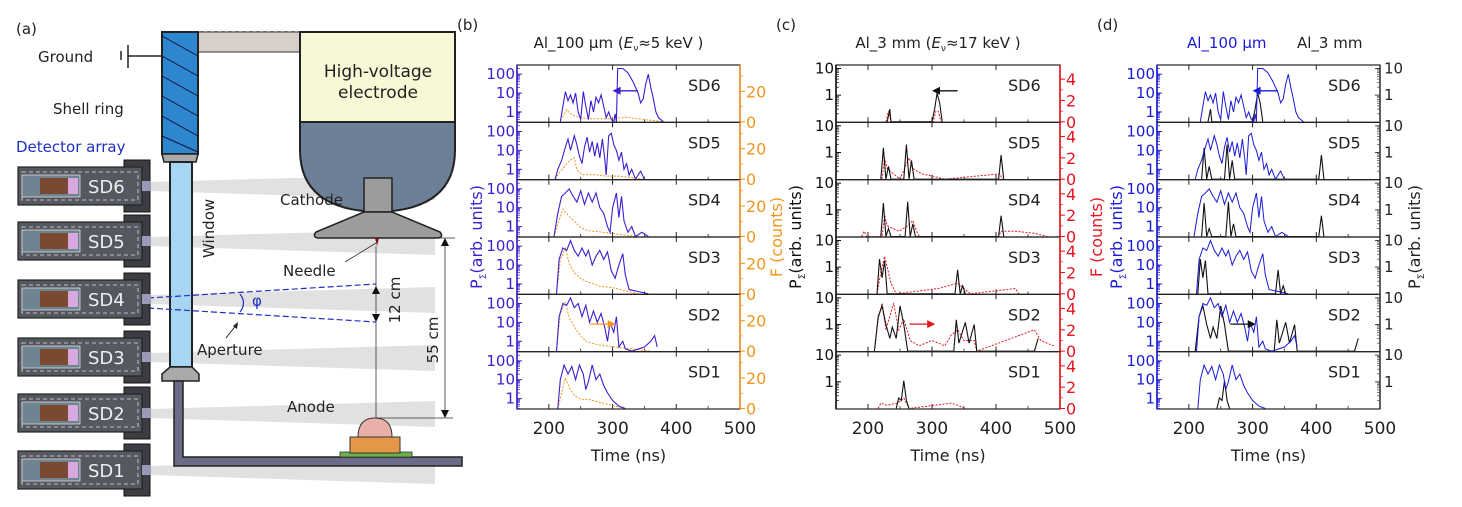  I want to click on ground-label: Ground, so click(65, 57).